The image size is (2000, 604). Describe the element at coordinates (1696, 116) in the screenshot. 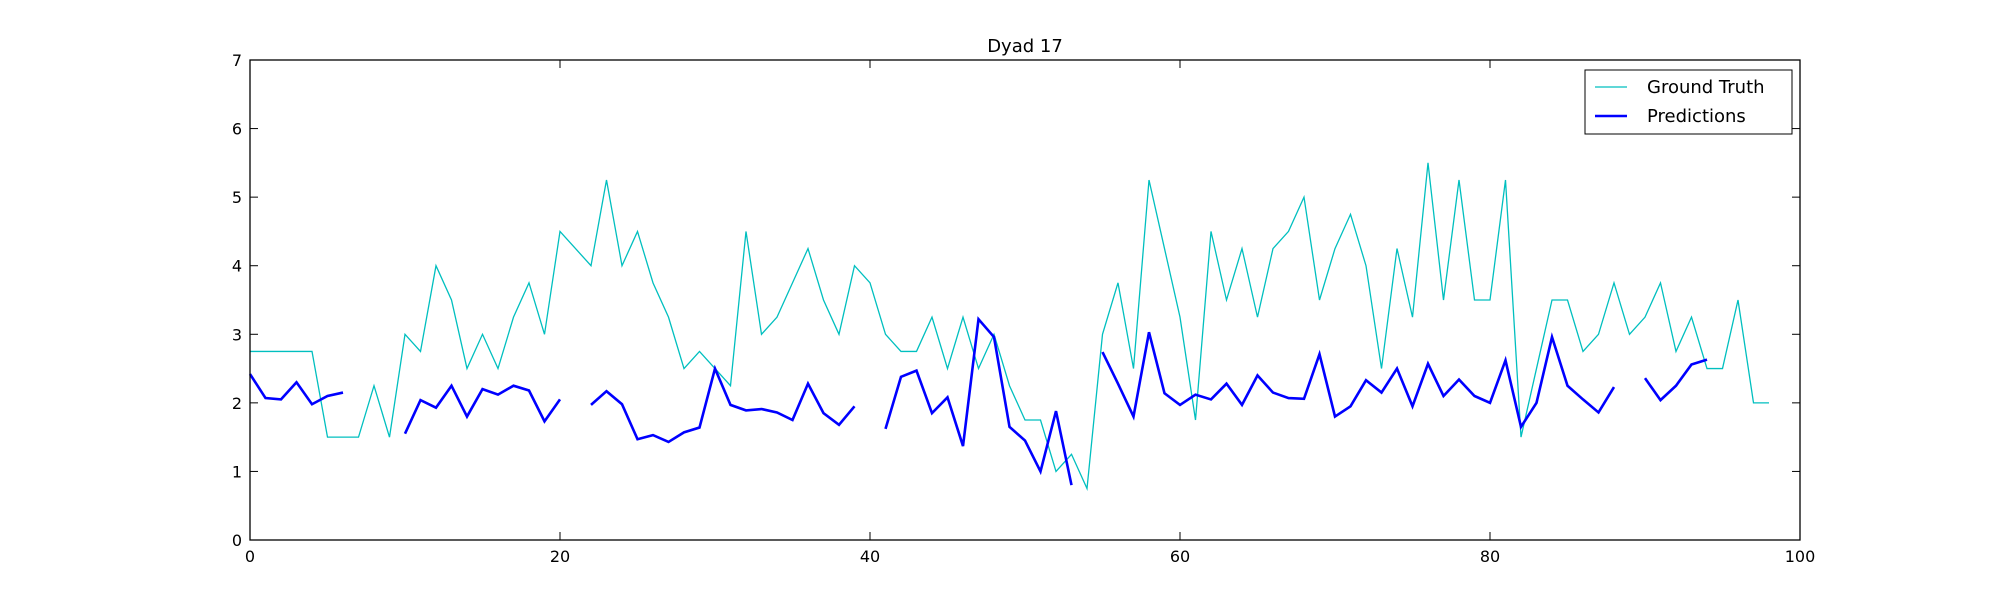

I see `legend-label-predictions: Predictions` at that location.